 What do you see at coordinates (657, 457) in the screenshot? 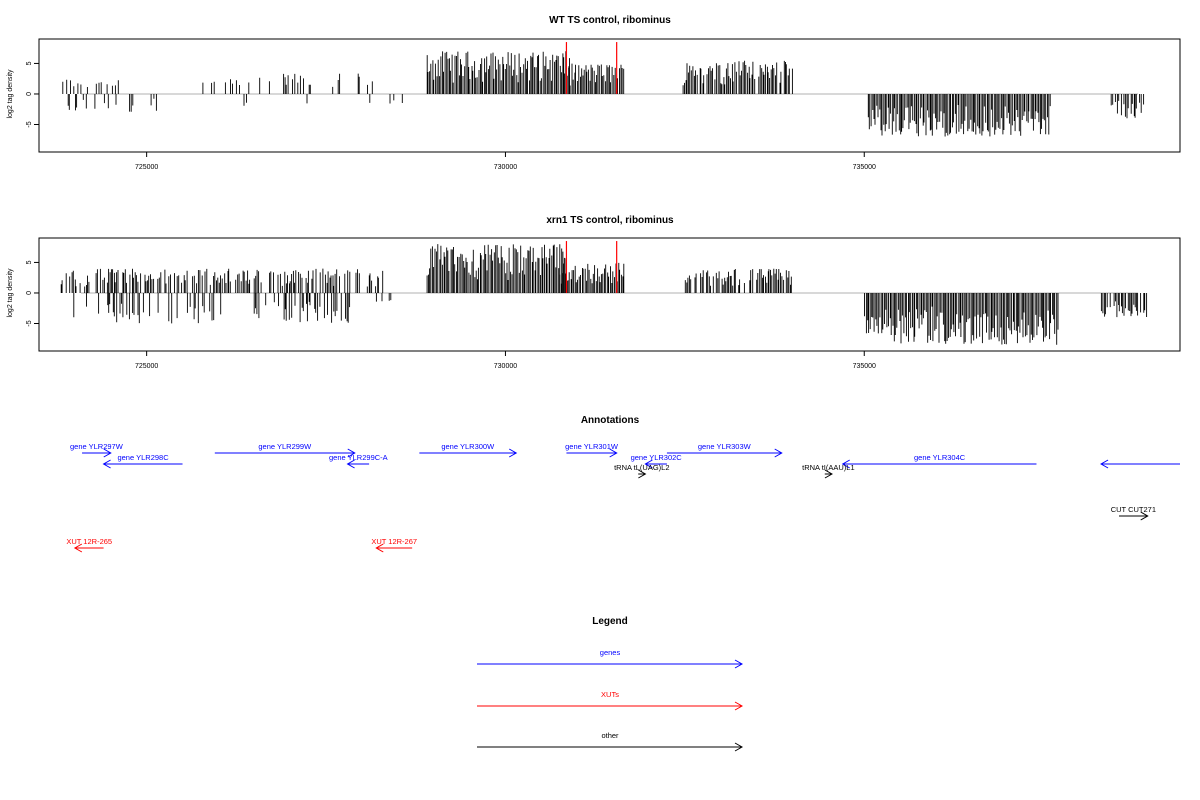
I see `feature-label: gene YLR302C` at bounding box center [657, 457].